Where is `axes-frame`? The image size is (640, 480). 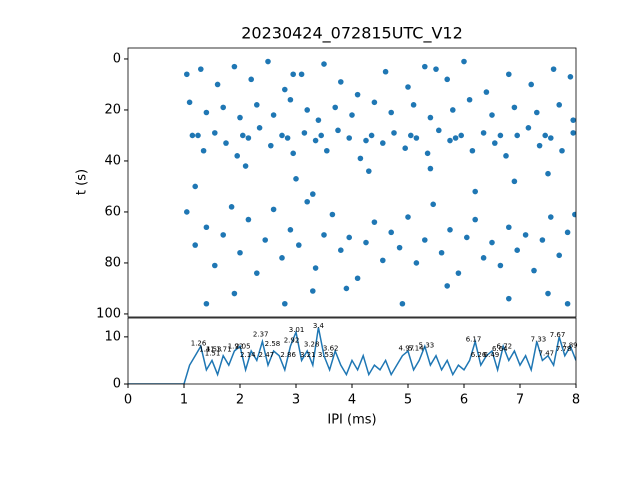 axes-frame is located at coordinates (352, 351).